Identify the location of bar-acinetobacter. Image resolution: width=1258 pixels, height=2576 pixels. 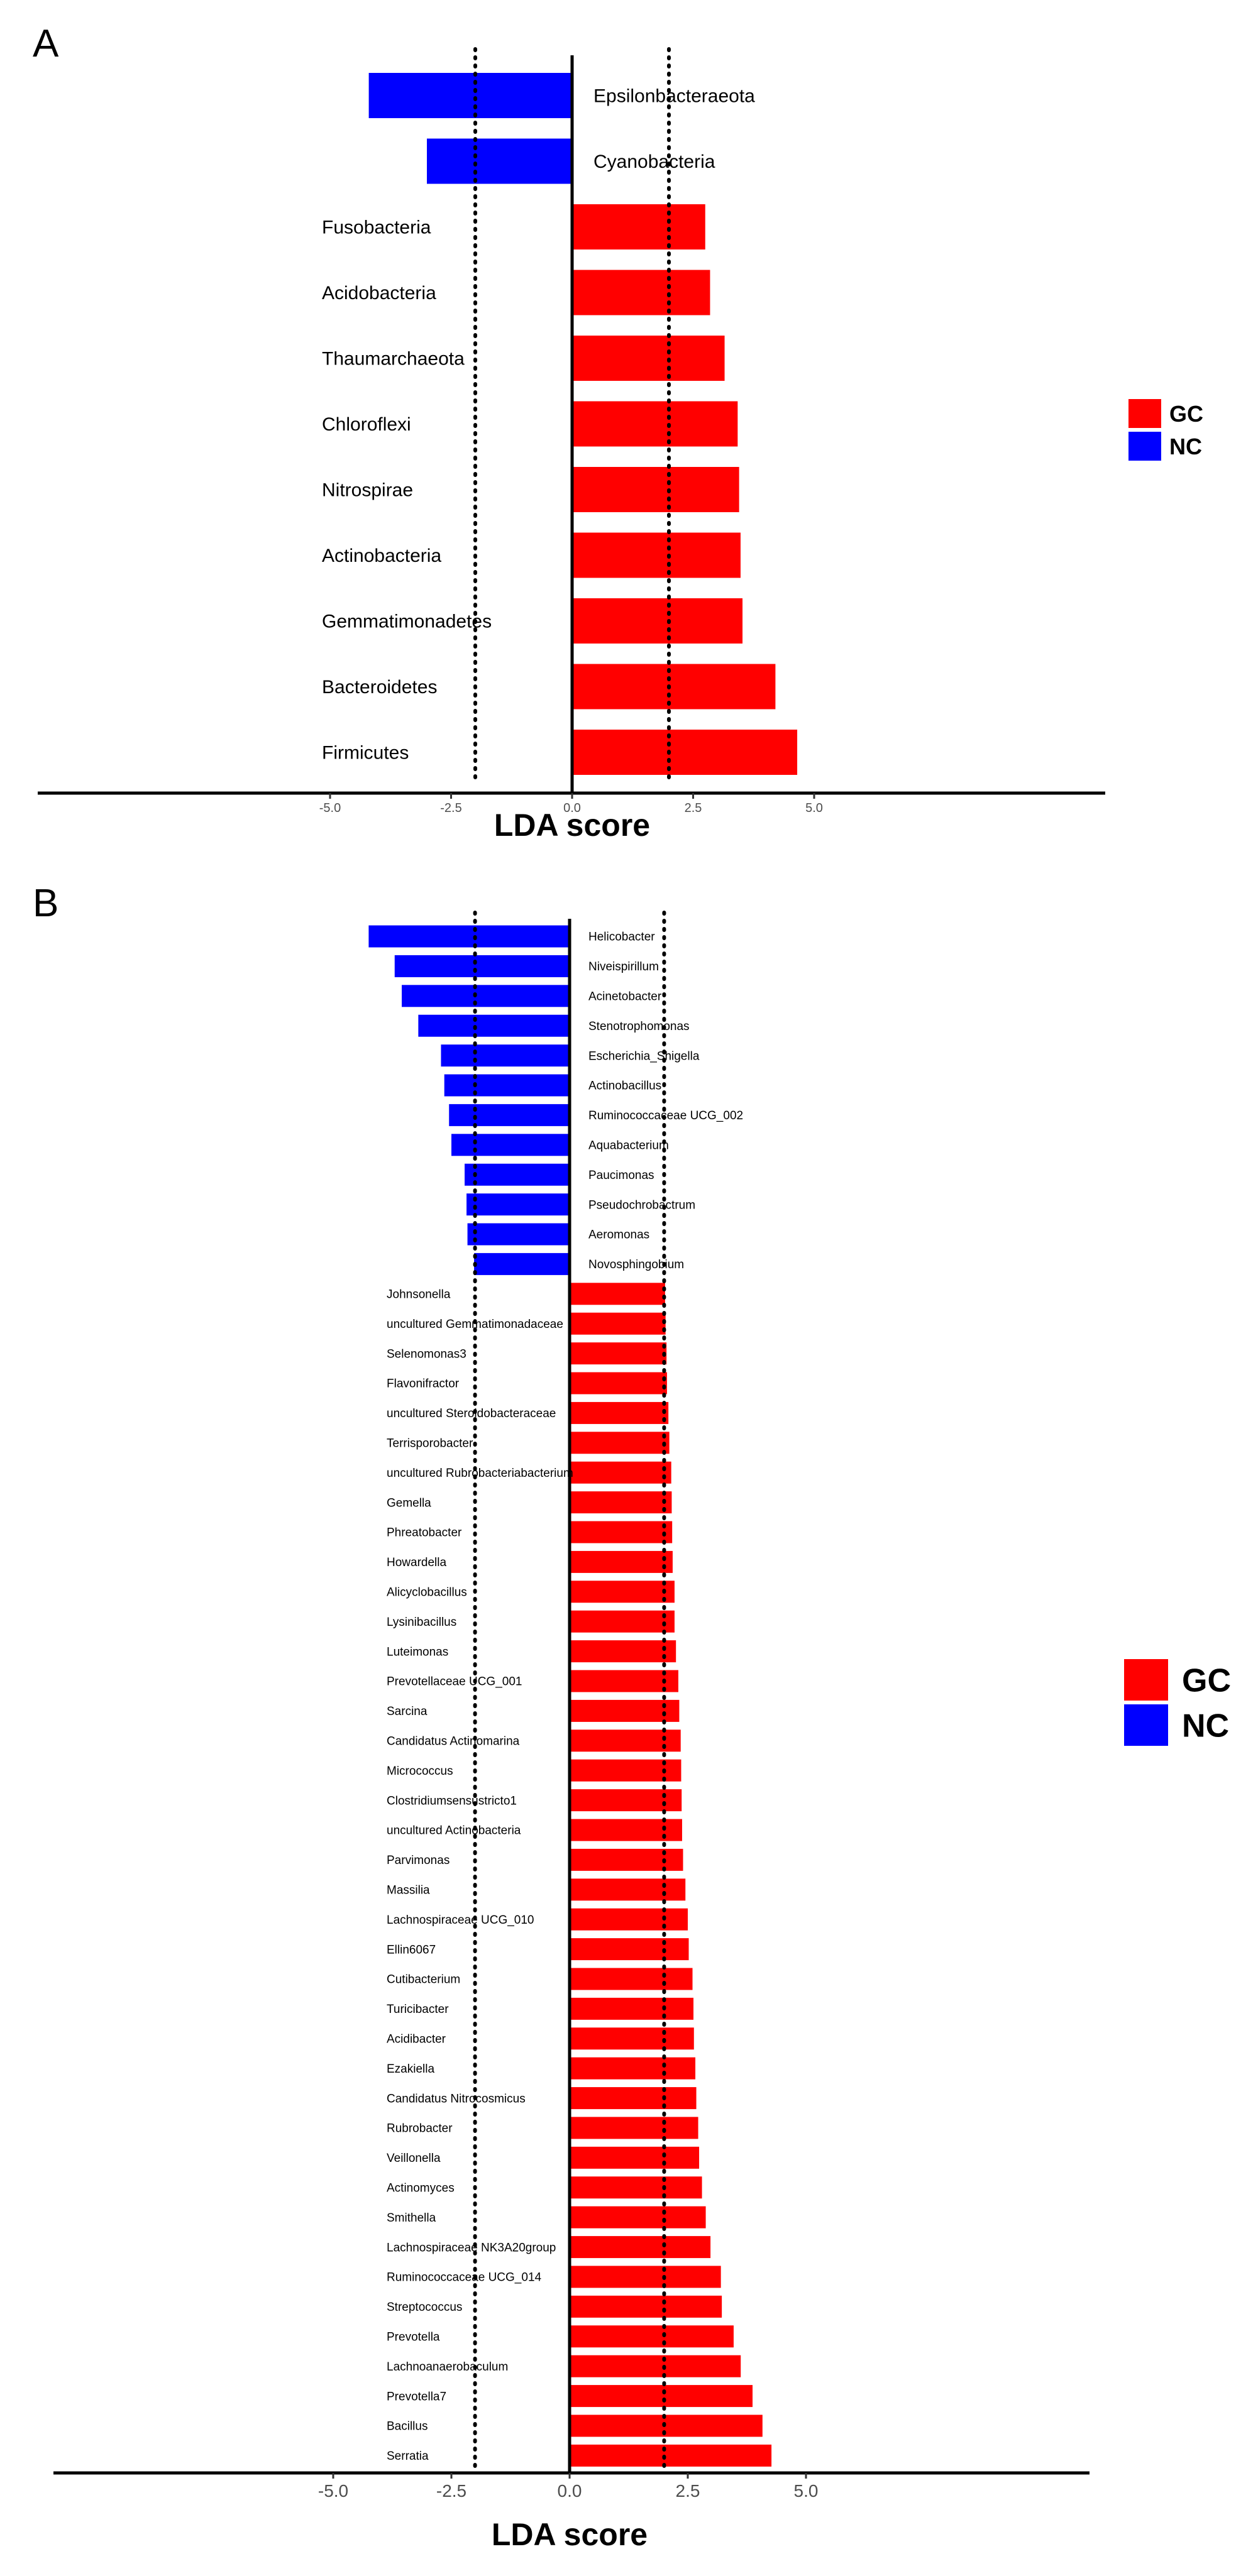
(486, 996).